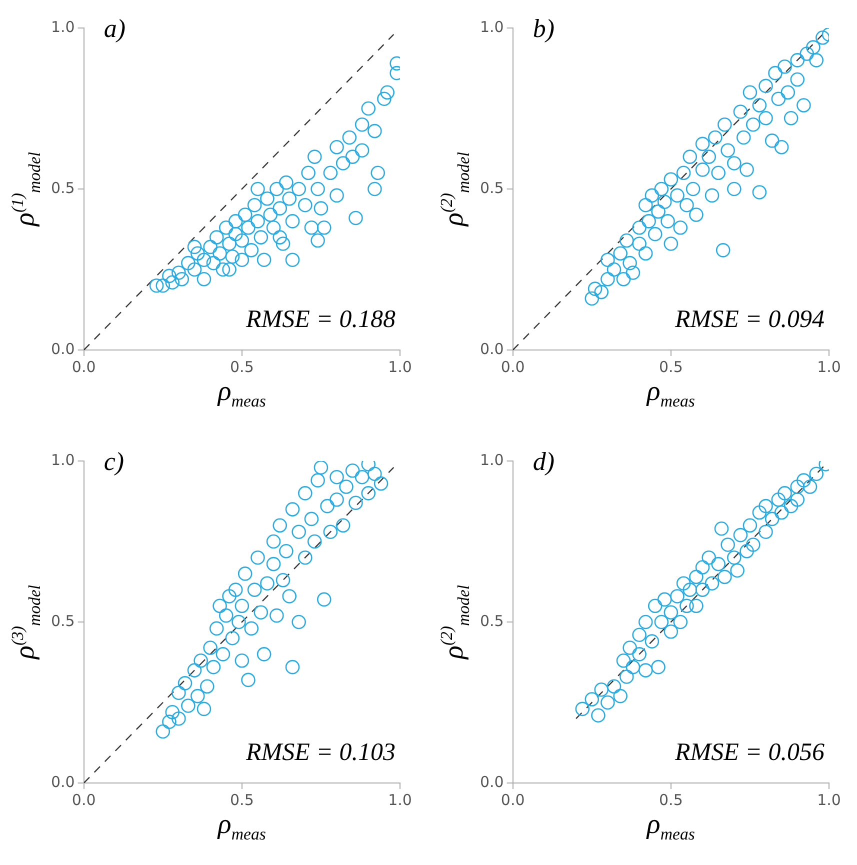 This screenshot has width=857, height=865. Describe the element at coordinates (321, 320) in the screenshot. I see `annotation: RMSE = 0.188` at that location.